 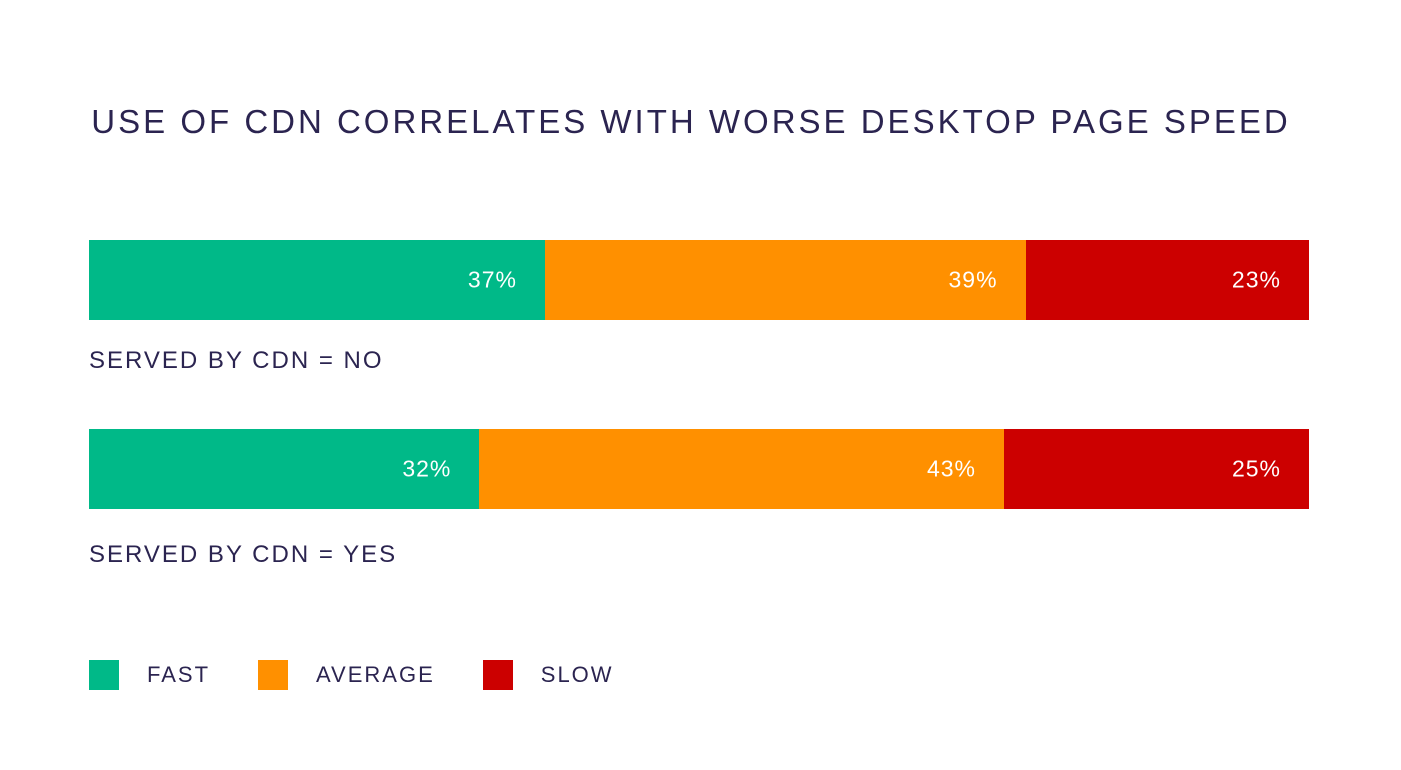 I want to click on legend-label-fast: FAST, so click(x=179, y=674).